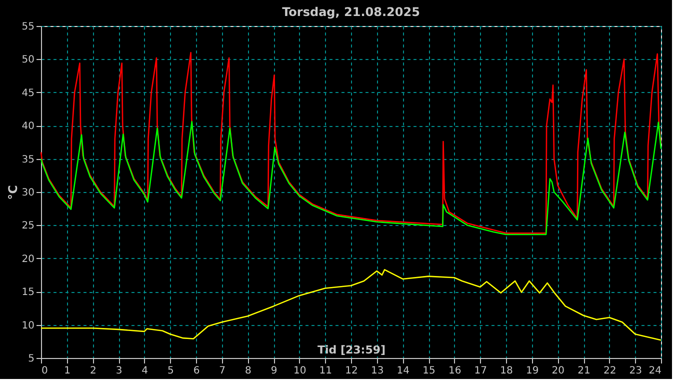  What do you see at coordinates (481, 371) in the screenshot?
I see `x-tick-label: 17` at bounding box center [481, 371].